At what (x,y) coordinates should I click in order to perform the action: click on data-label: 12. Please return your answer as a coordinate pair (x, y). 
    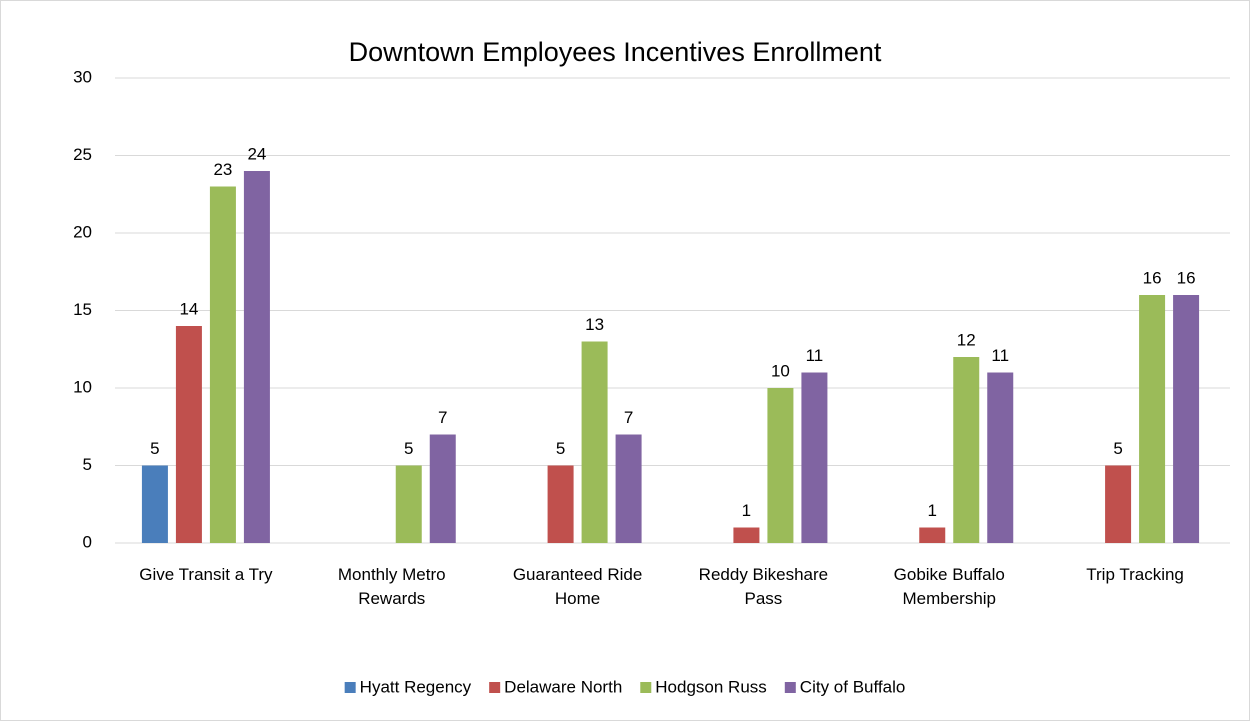
    Looking at the image, I should click on (966, 339).